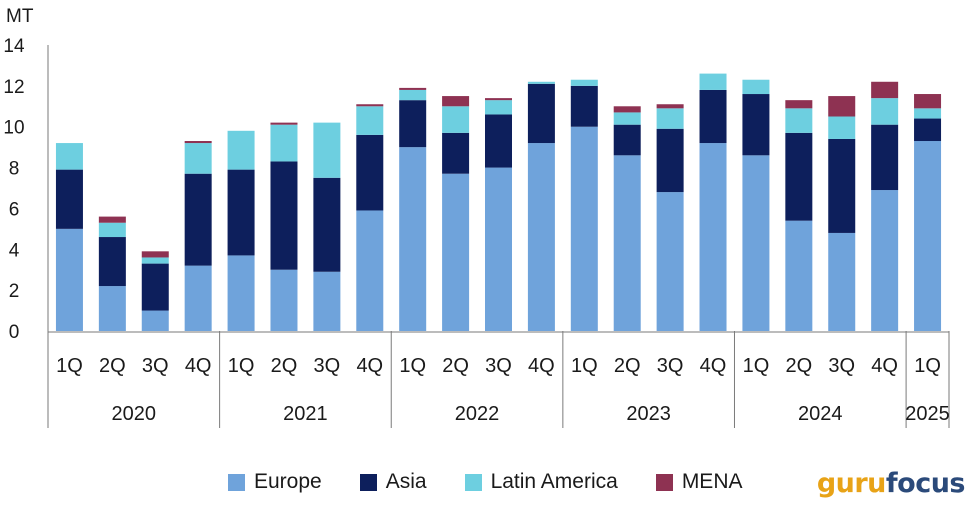 This screenshot has height=515, width=975. Describe the element at coordinates (393, 482) in the screenshot. I see `legend-item-asia: Asia` at that location.